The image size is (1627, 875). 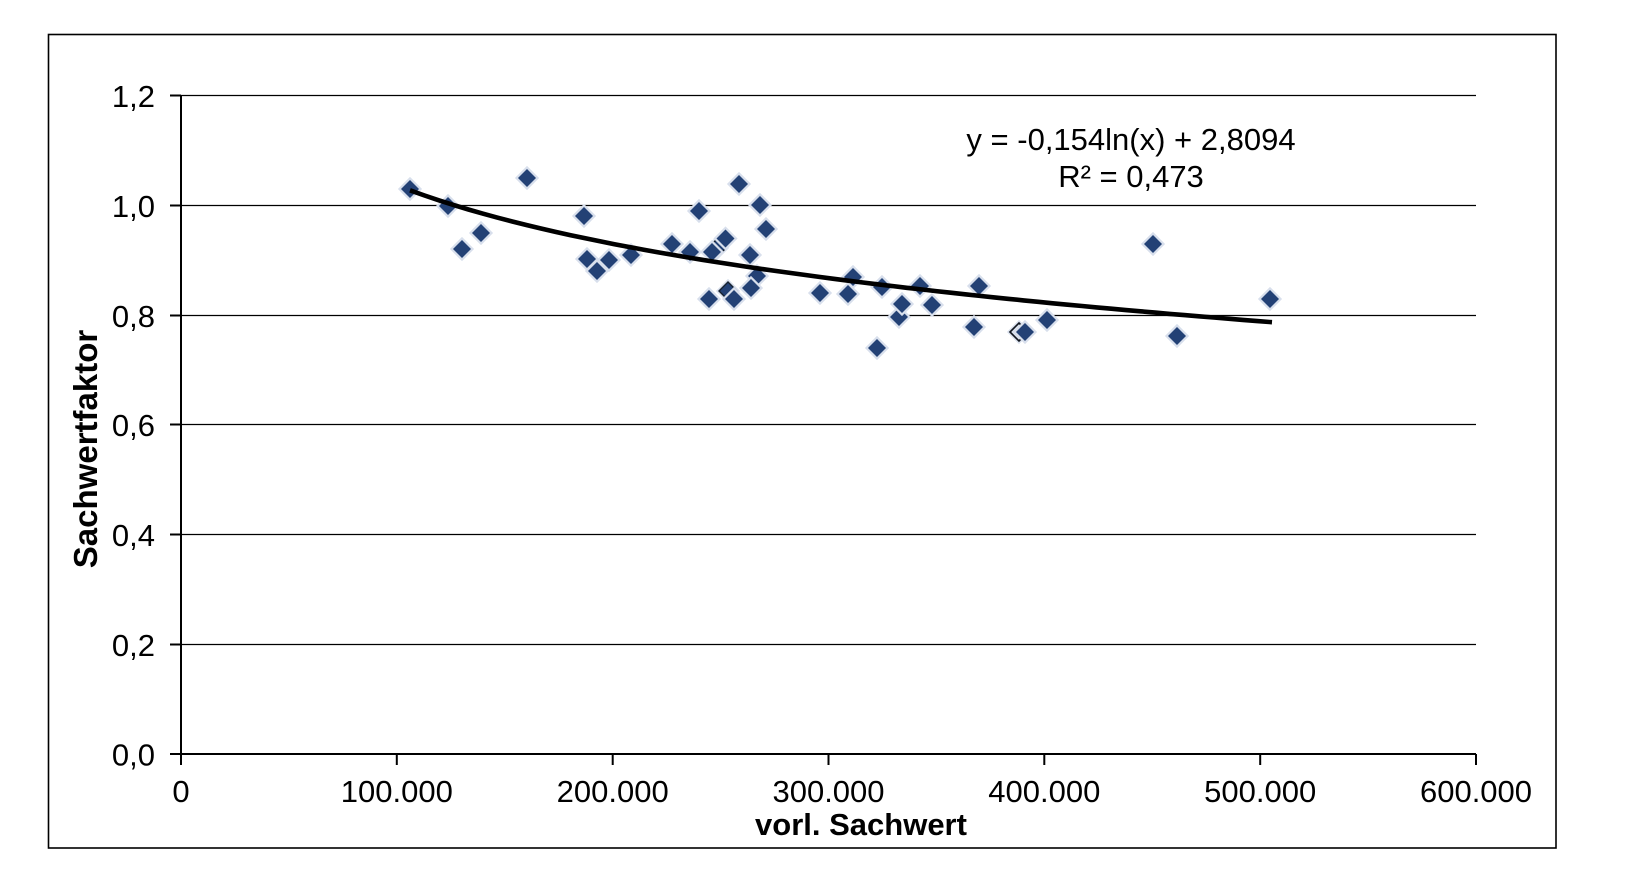 I want to click on svg-text: 0,6, so click(x=133, y=425).